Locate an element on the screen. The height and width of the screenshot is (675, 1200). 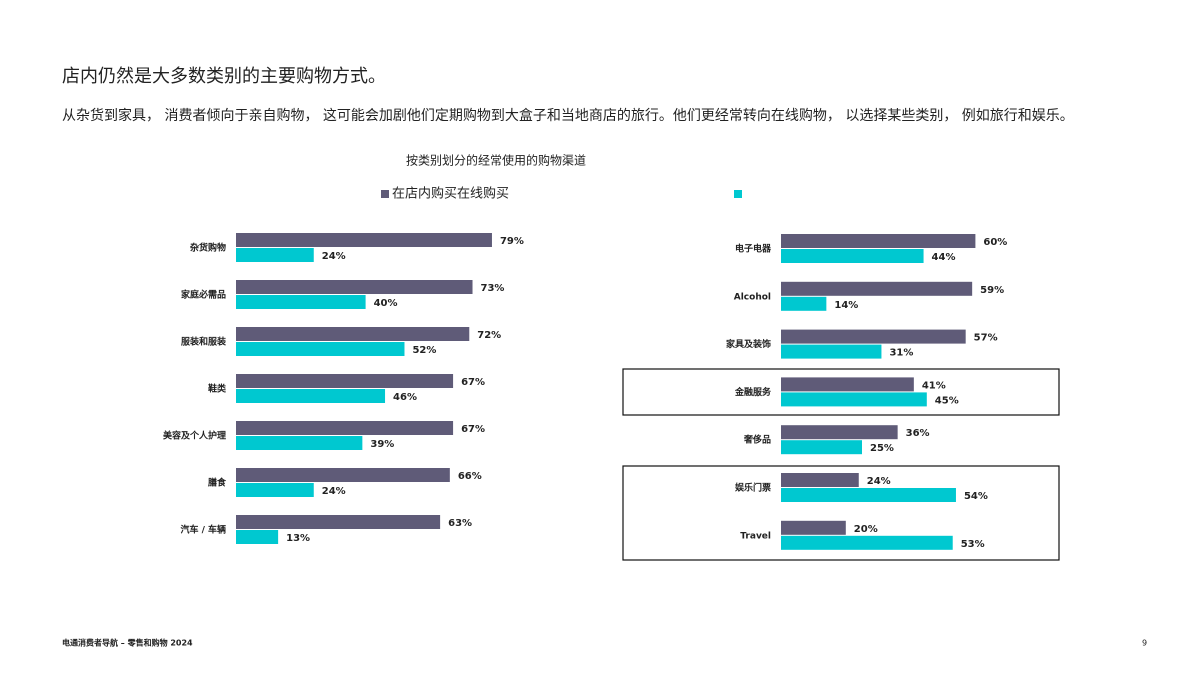
value-label: 79% is located at coordinates (512, 241).